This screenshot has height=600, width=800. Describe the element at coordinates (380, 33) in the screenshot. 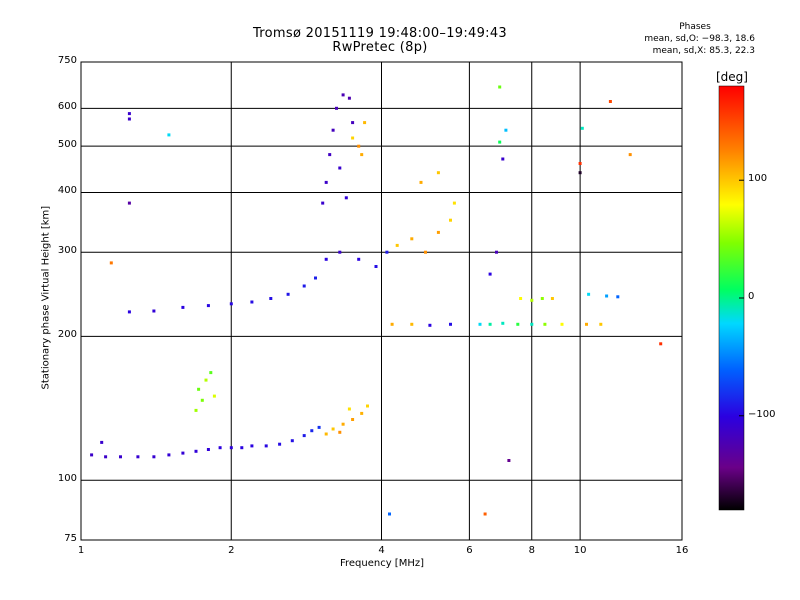

I see `chart-title-line1: Tromsø 20151119 19:48:00–19:49:43` at that location.